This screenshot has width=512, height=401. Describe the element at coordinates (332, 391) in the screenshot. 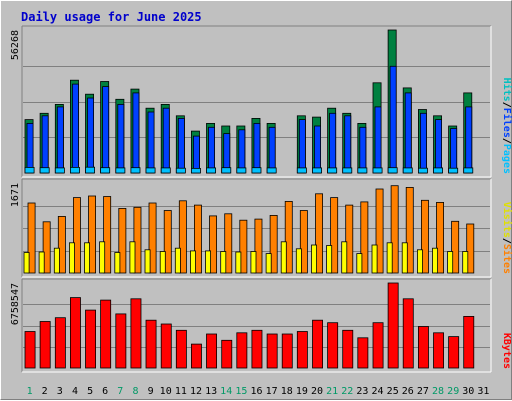

I see `x-tick-label: 21` at that location.